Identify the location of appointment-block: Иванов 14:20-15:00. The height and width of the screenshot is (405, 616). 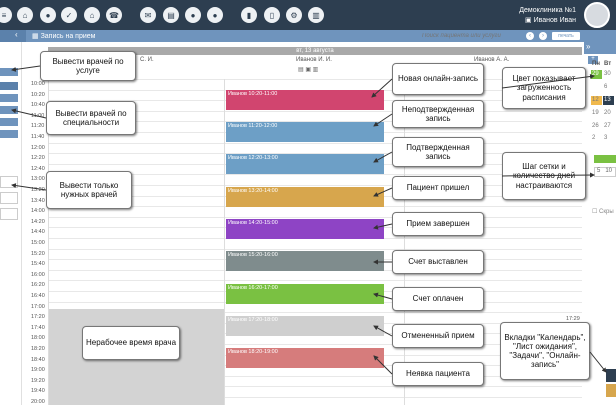
(305, 229).